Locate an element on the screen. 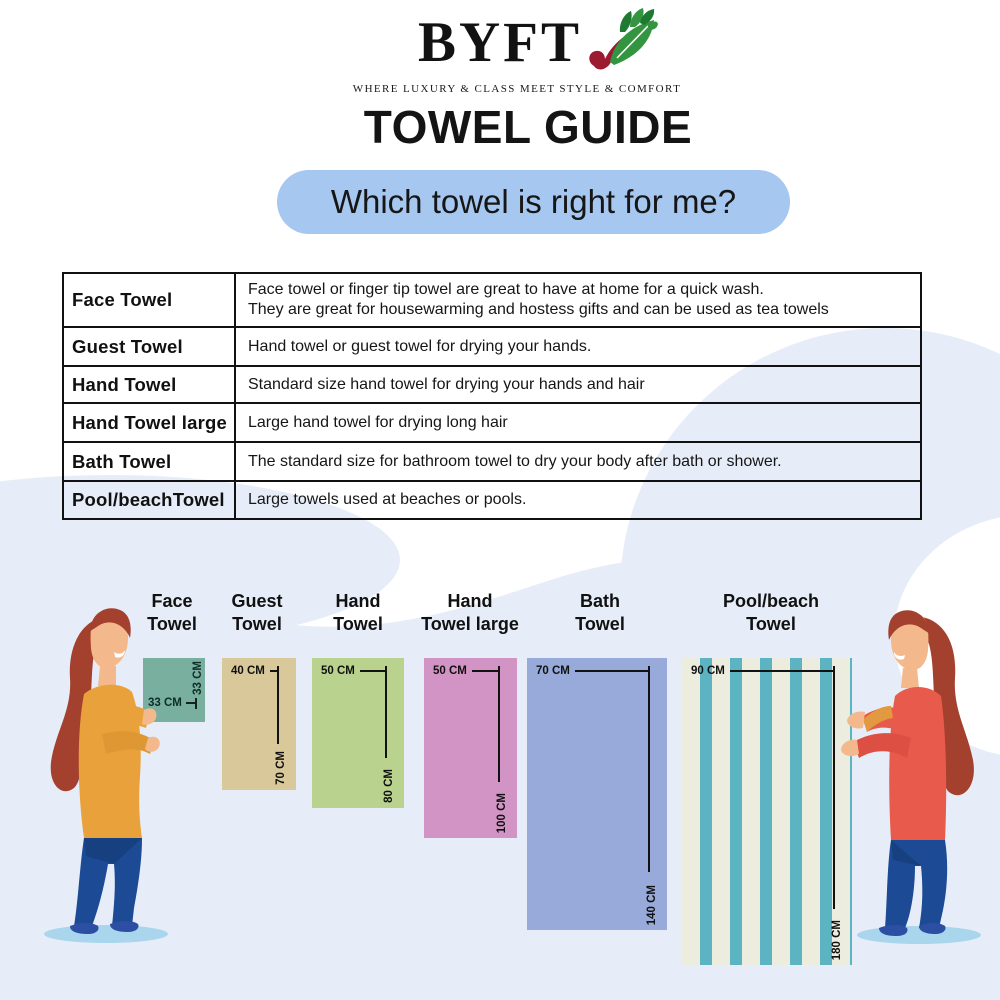 Image resolution: width=1000 pixels, height=1000 pixels. towel-name-cell: Pool/beachTowel is located at coordinates (150, 500).